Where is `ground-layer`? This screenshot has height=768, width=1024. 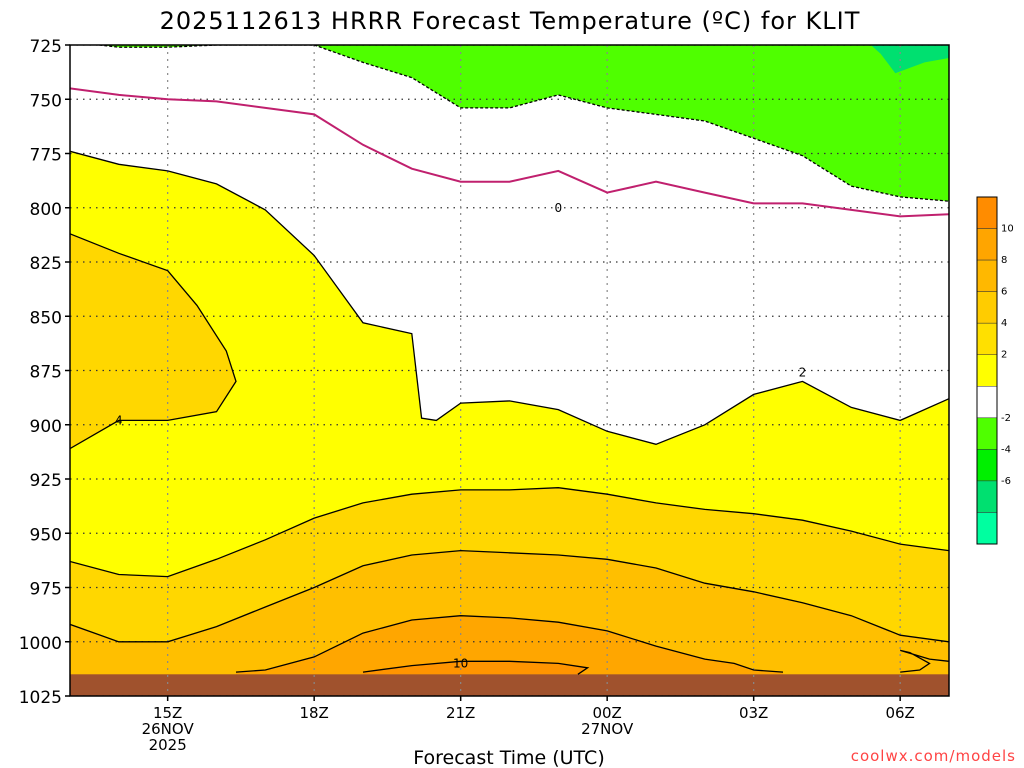
ground-layer is located at coordinates (509, 685).